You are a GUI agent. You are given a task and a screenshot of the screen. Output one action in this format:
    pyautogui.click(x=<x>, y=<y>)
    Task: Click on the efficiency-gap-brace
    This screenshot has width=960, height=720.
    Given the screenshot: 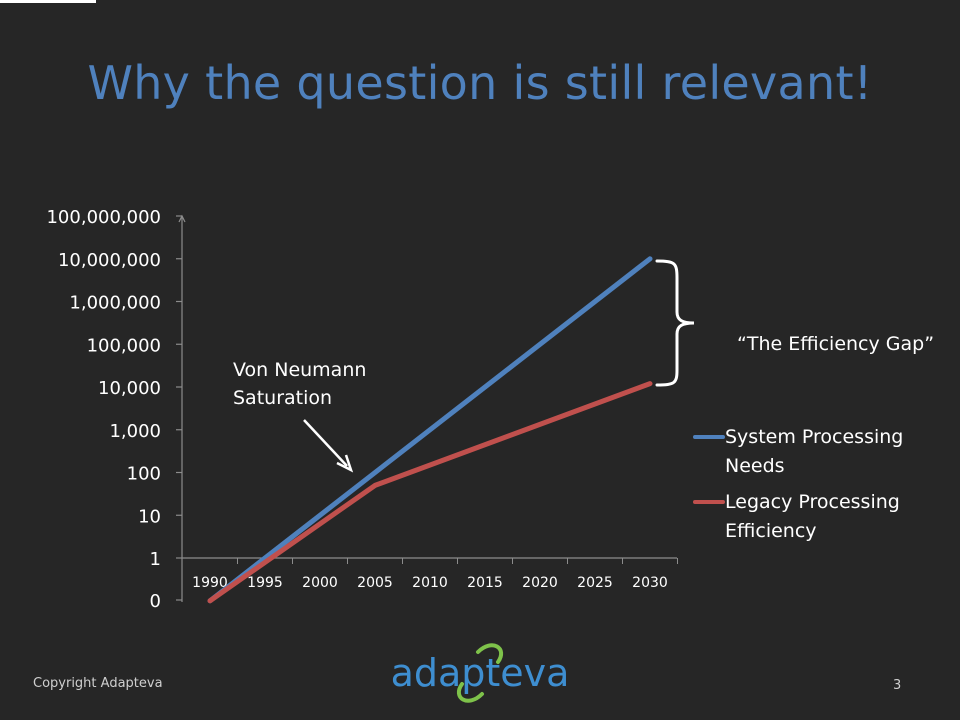 What is the action you would take?
    pyautogui.click(x=675, y=323)
    